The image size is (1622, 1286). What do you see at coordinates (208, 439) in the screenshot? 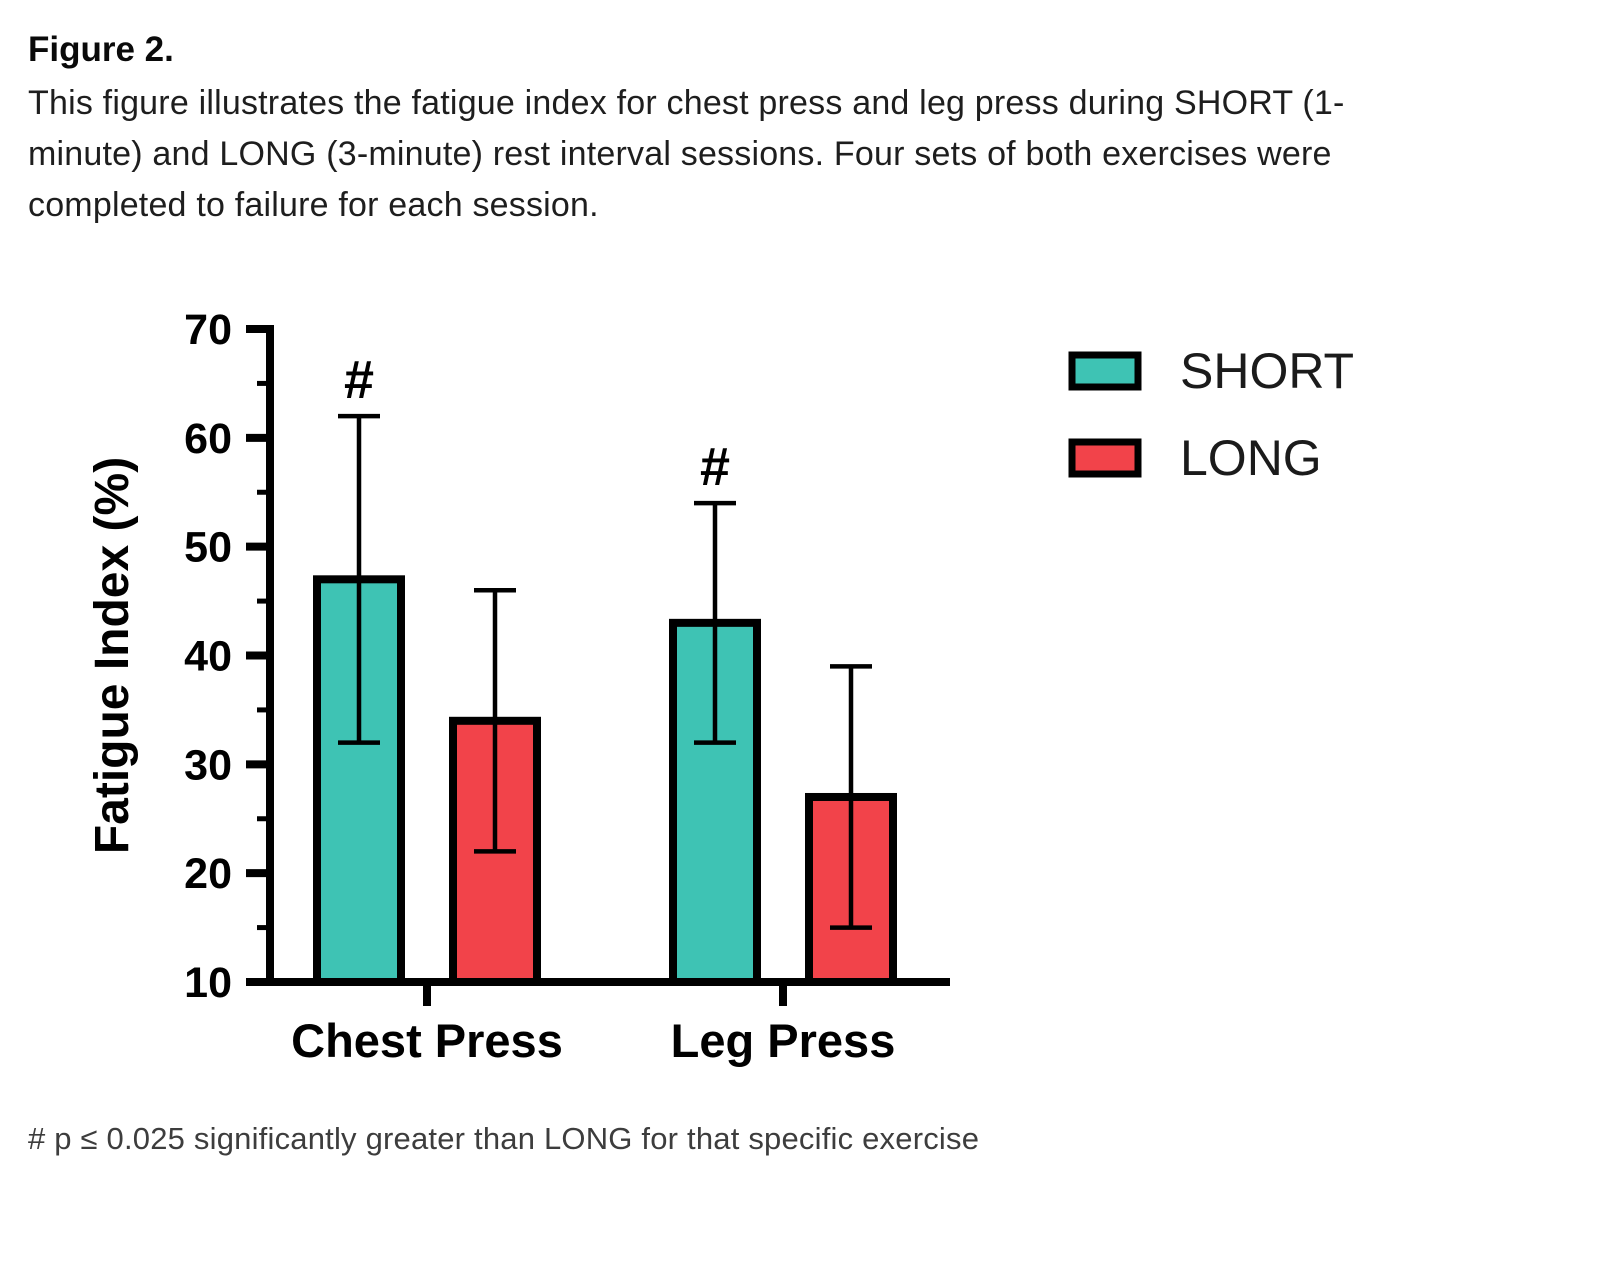
I see `y-tick-label: 60` at bounding box center [208, 439].